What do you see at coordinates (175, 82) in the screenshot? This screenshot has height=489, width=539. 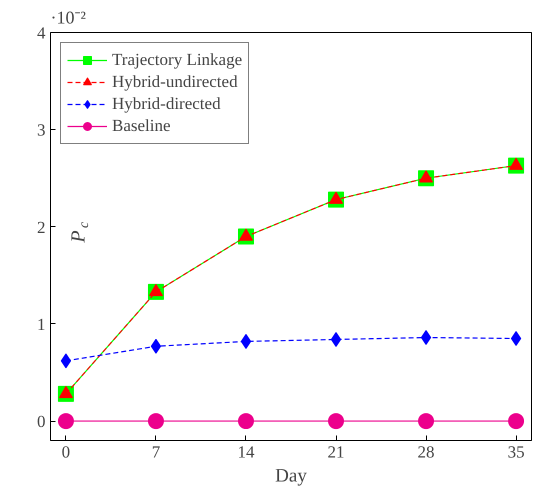 I see `legend-label: Hybrid-undirected` at bounding box center [175, 82].